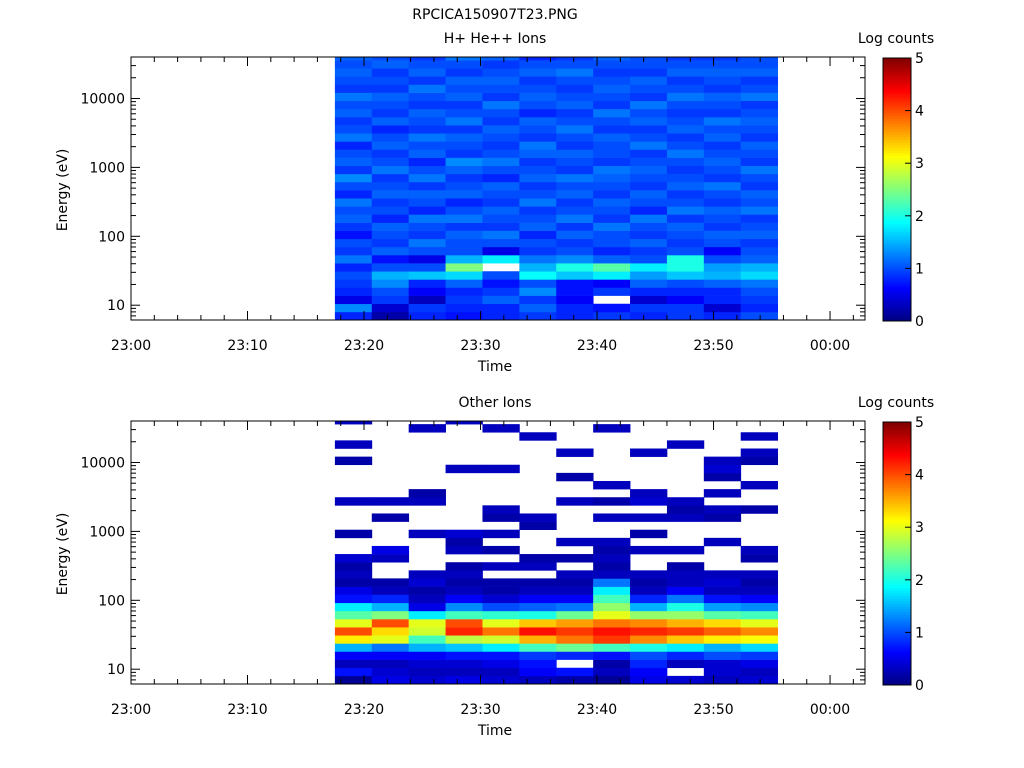 This screenshot has height=768, width=1024. I want to click on panel-title: H+ He++ Ions, so click(495, 39).